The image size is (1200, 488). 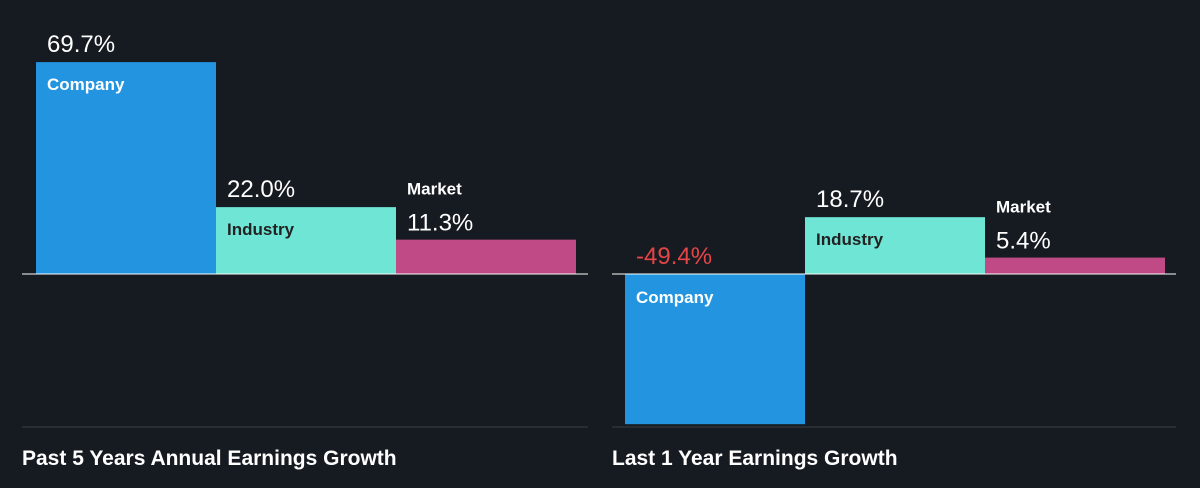 I want to click on value-label-market: 5.4%, so click(x=1023, y=241).